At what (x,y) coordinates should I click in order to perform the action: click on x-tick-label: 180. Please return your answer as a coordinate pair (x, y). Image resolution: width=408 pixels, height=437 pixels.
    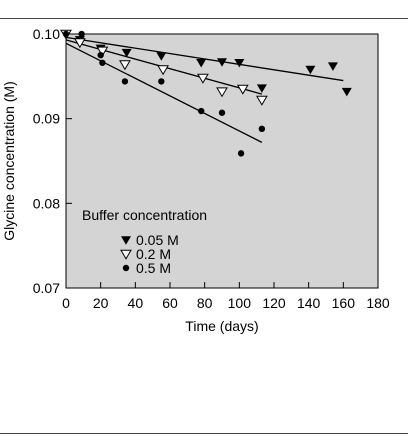
    Looking at the image, I should click on (378, 303).